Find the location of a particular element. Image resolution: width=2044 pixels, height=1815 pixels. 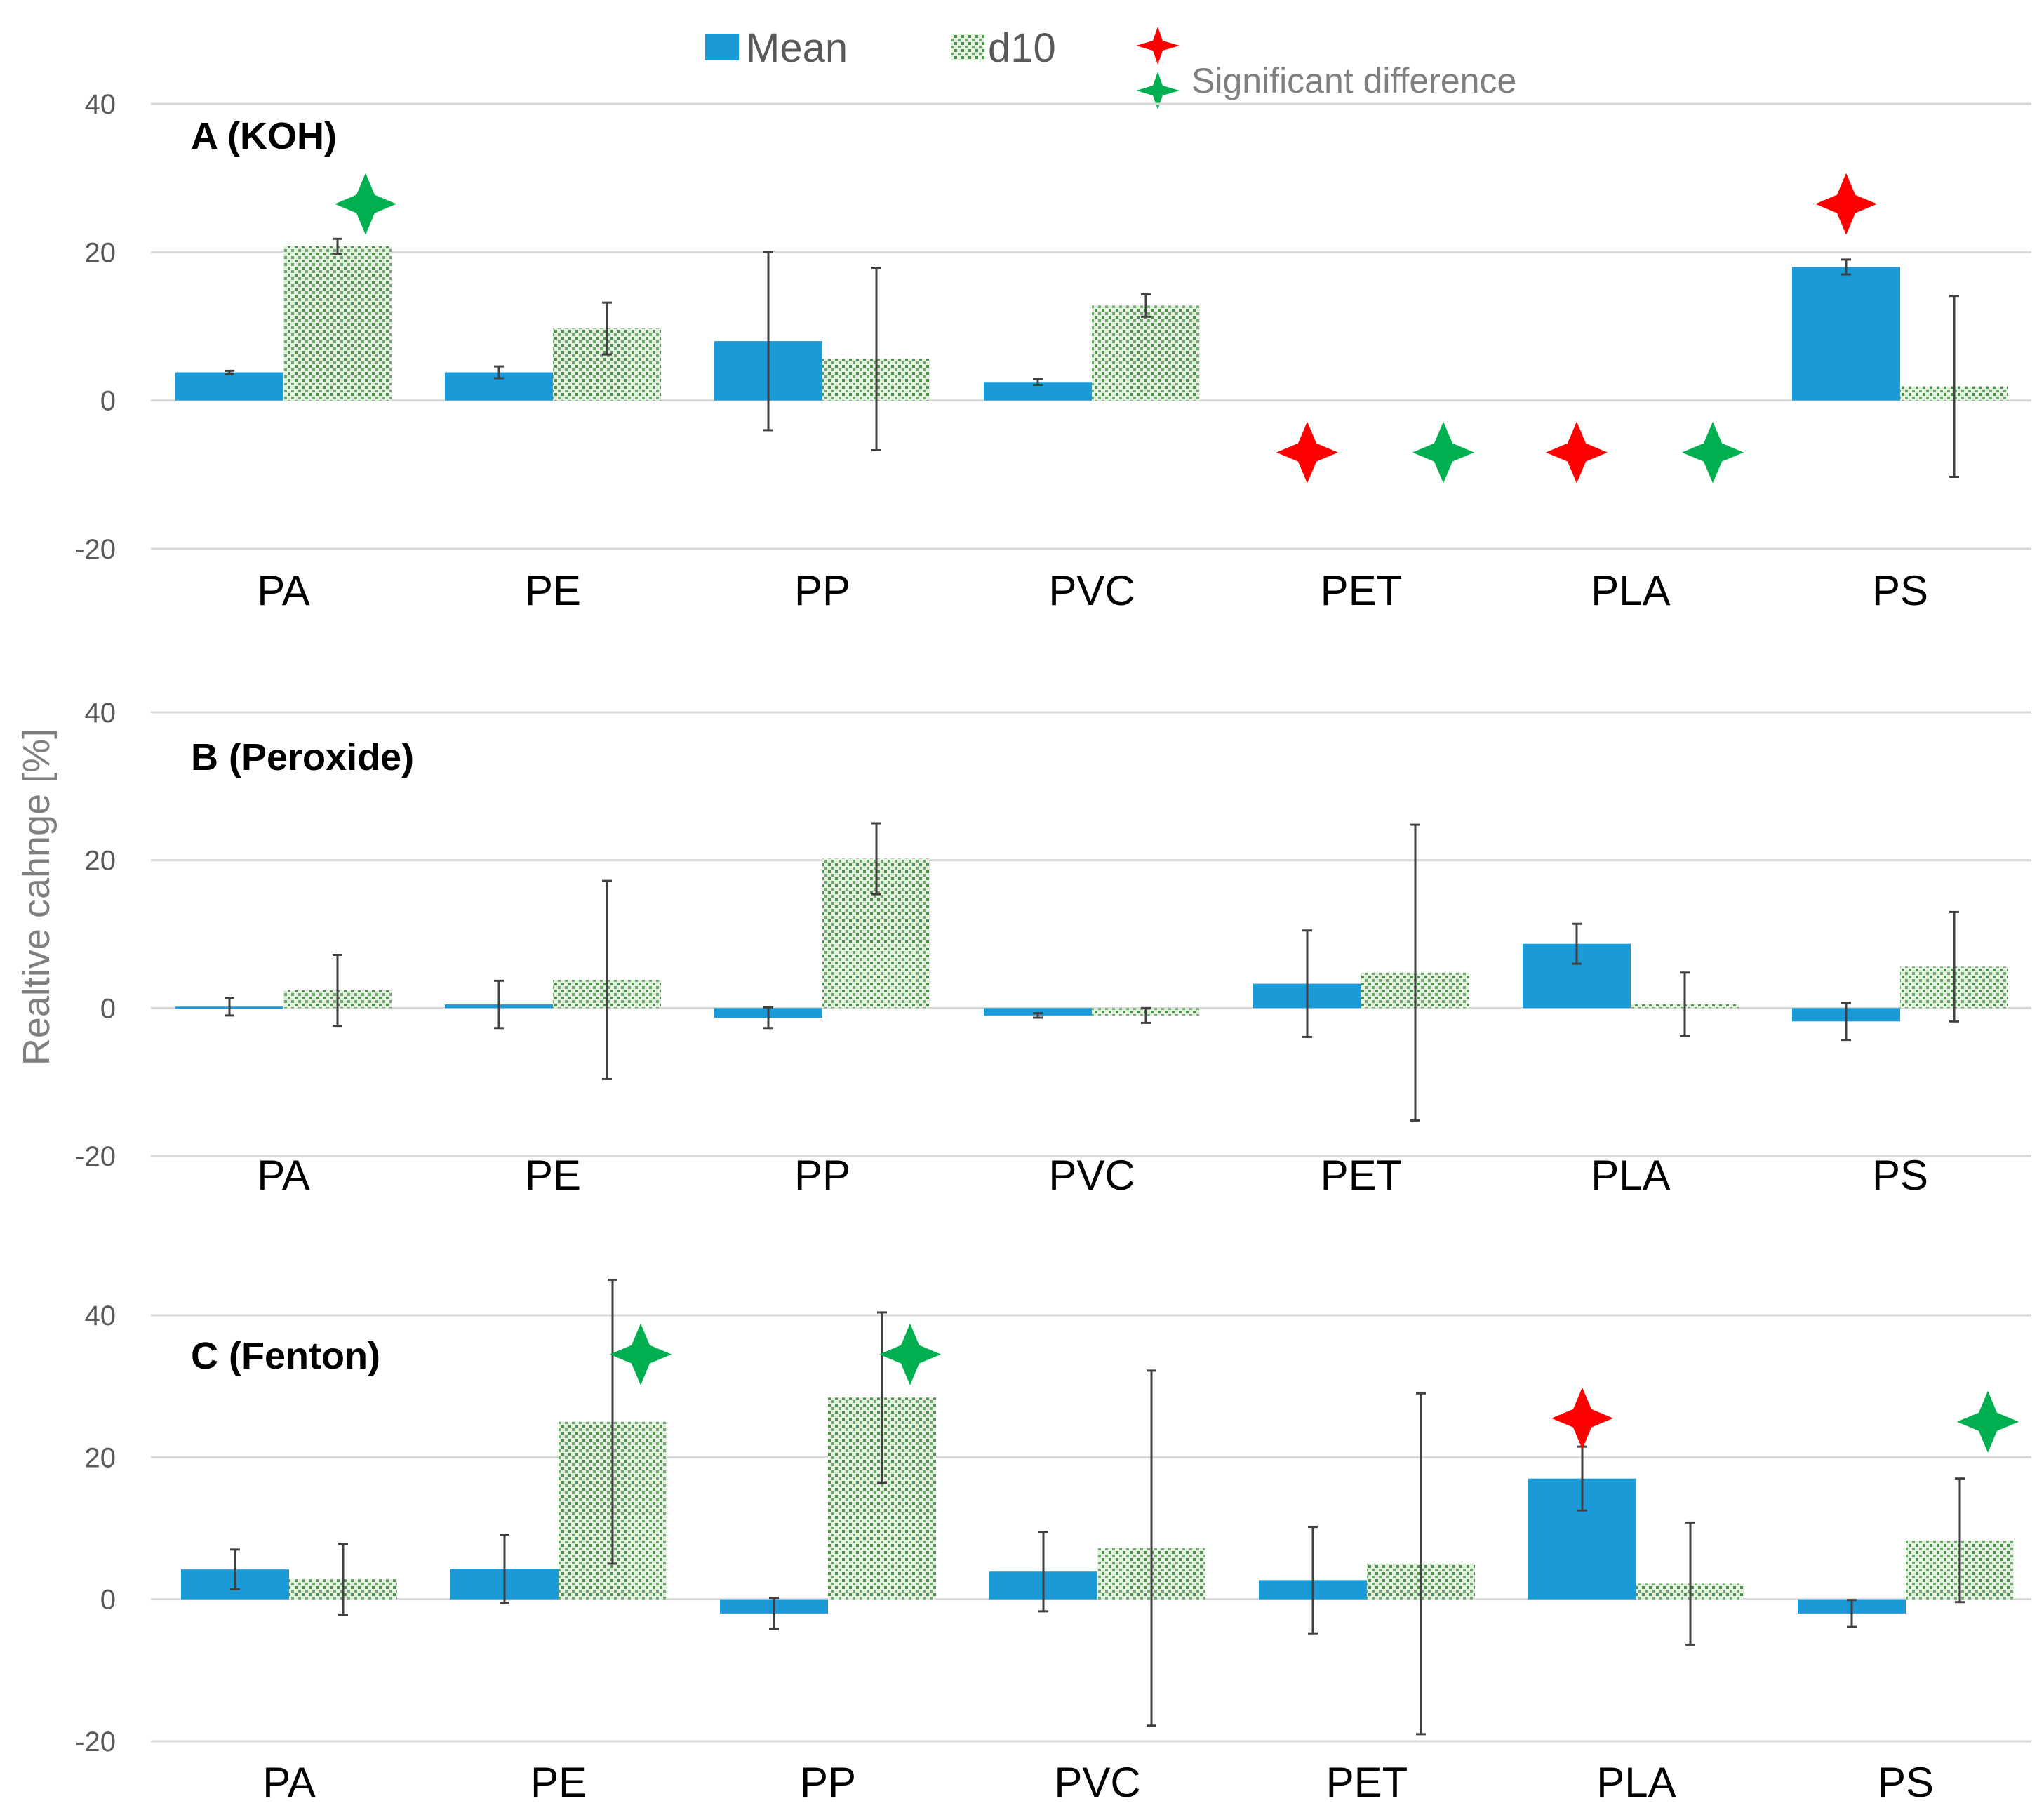

legend-label-d10: d10 is located at coordinates (1022, 48).